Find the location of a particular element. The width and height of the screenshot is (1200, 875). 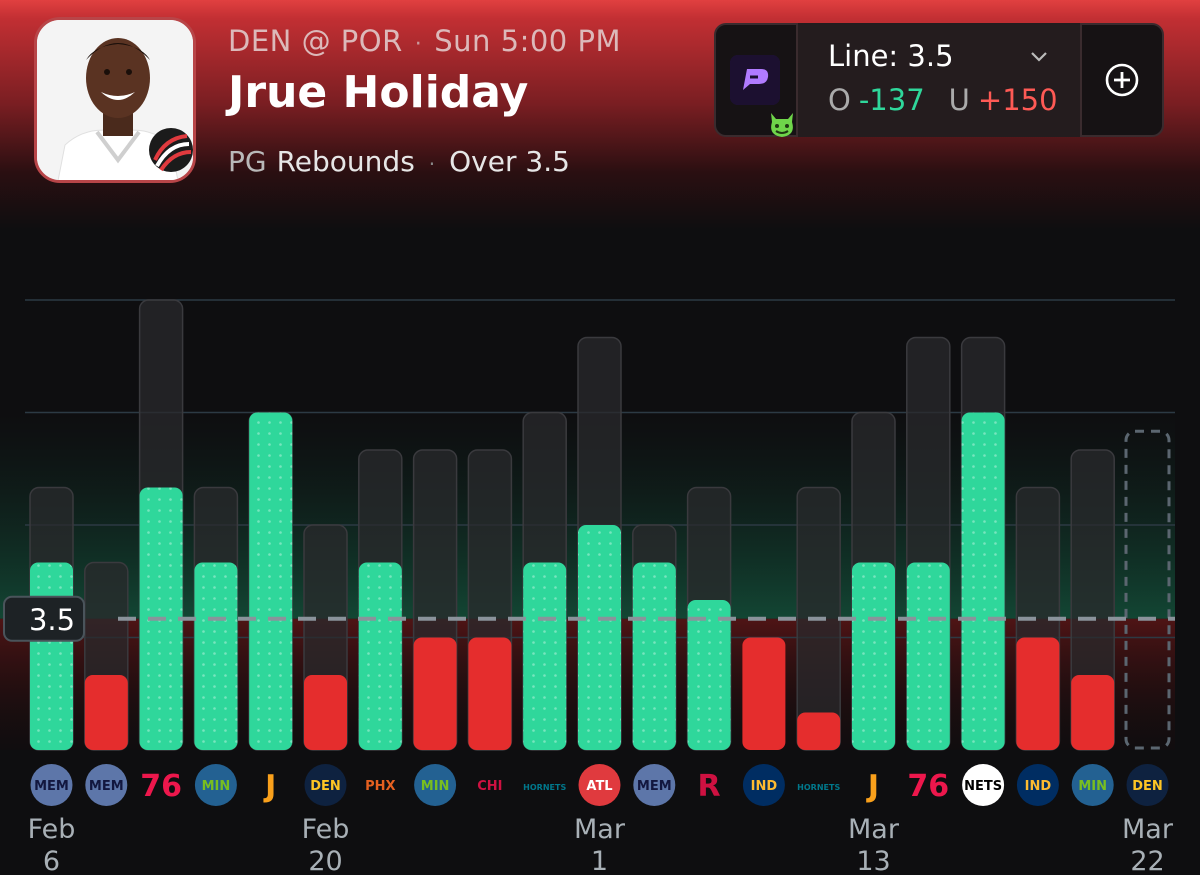

date-day-label: 1 is located at coordinates (599, 860).